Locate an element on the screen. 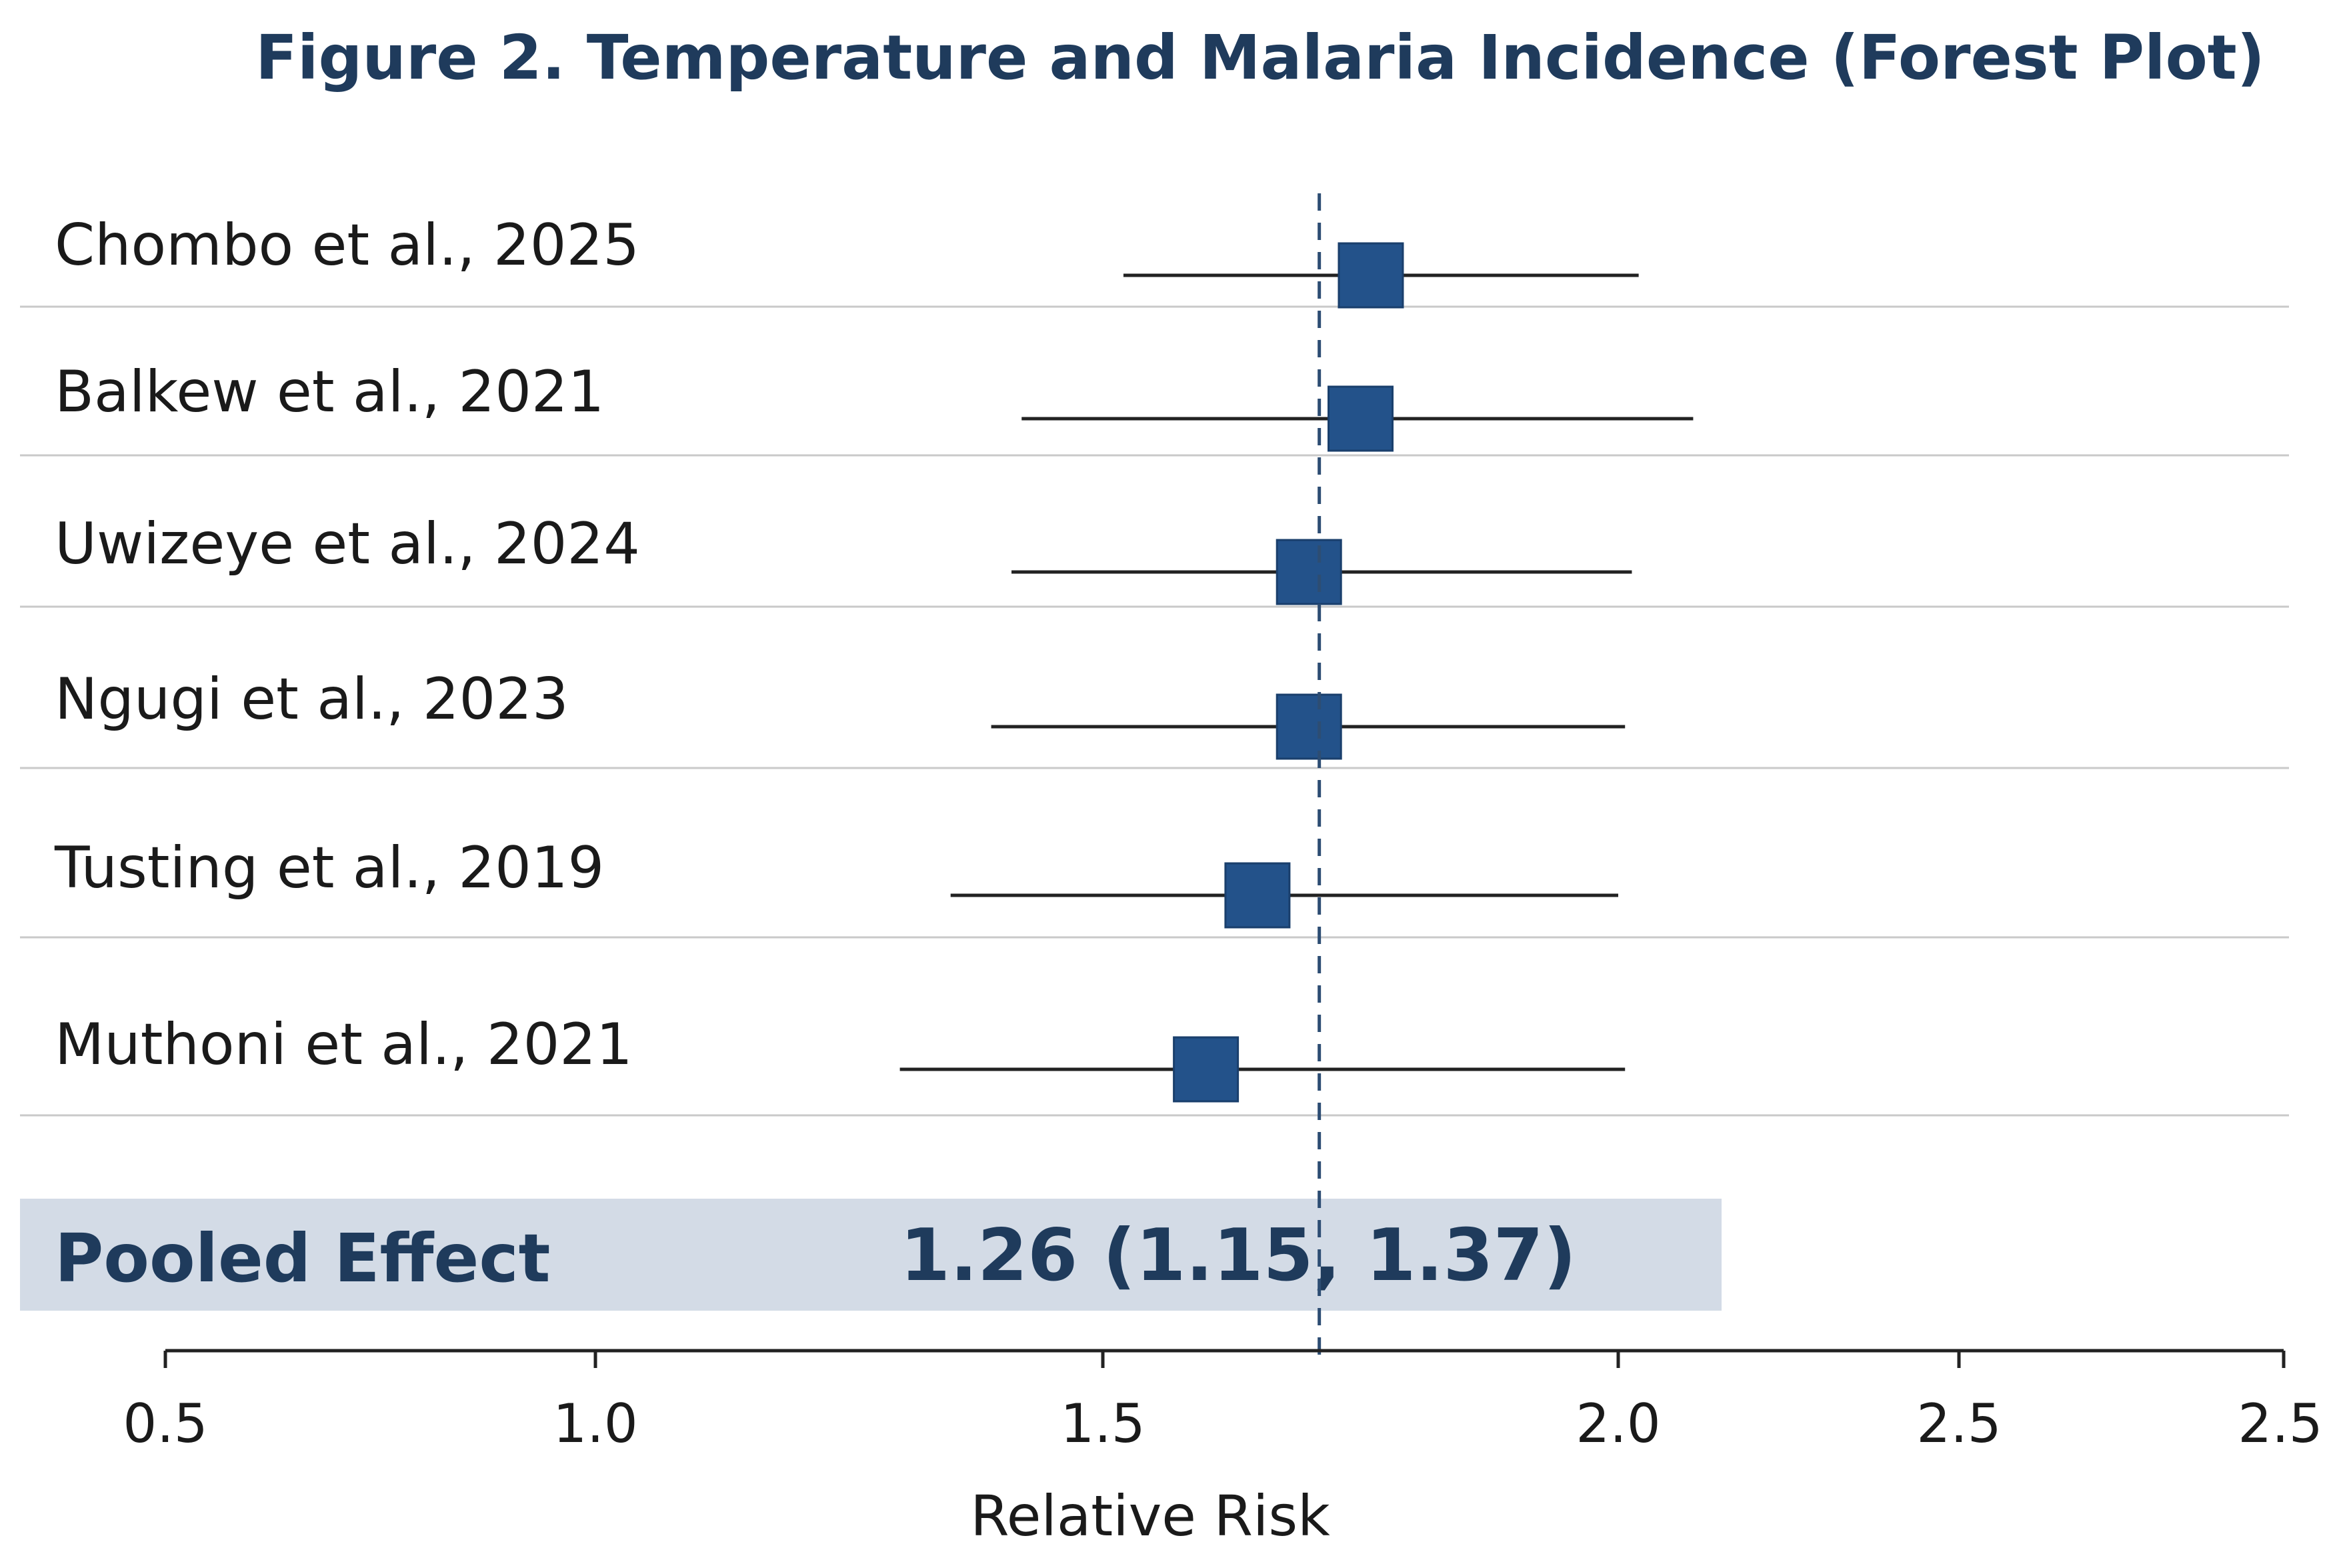 This screenshot has height=1568, width=2349. x-tick-label: 1.5 is located at coordinates (1102, 1424).